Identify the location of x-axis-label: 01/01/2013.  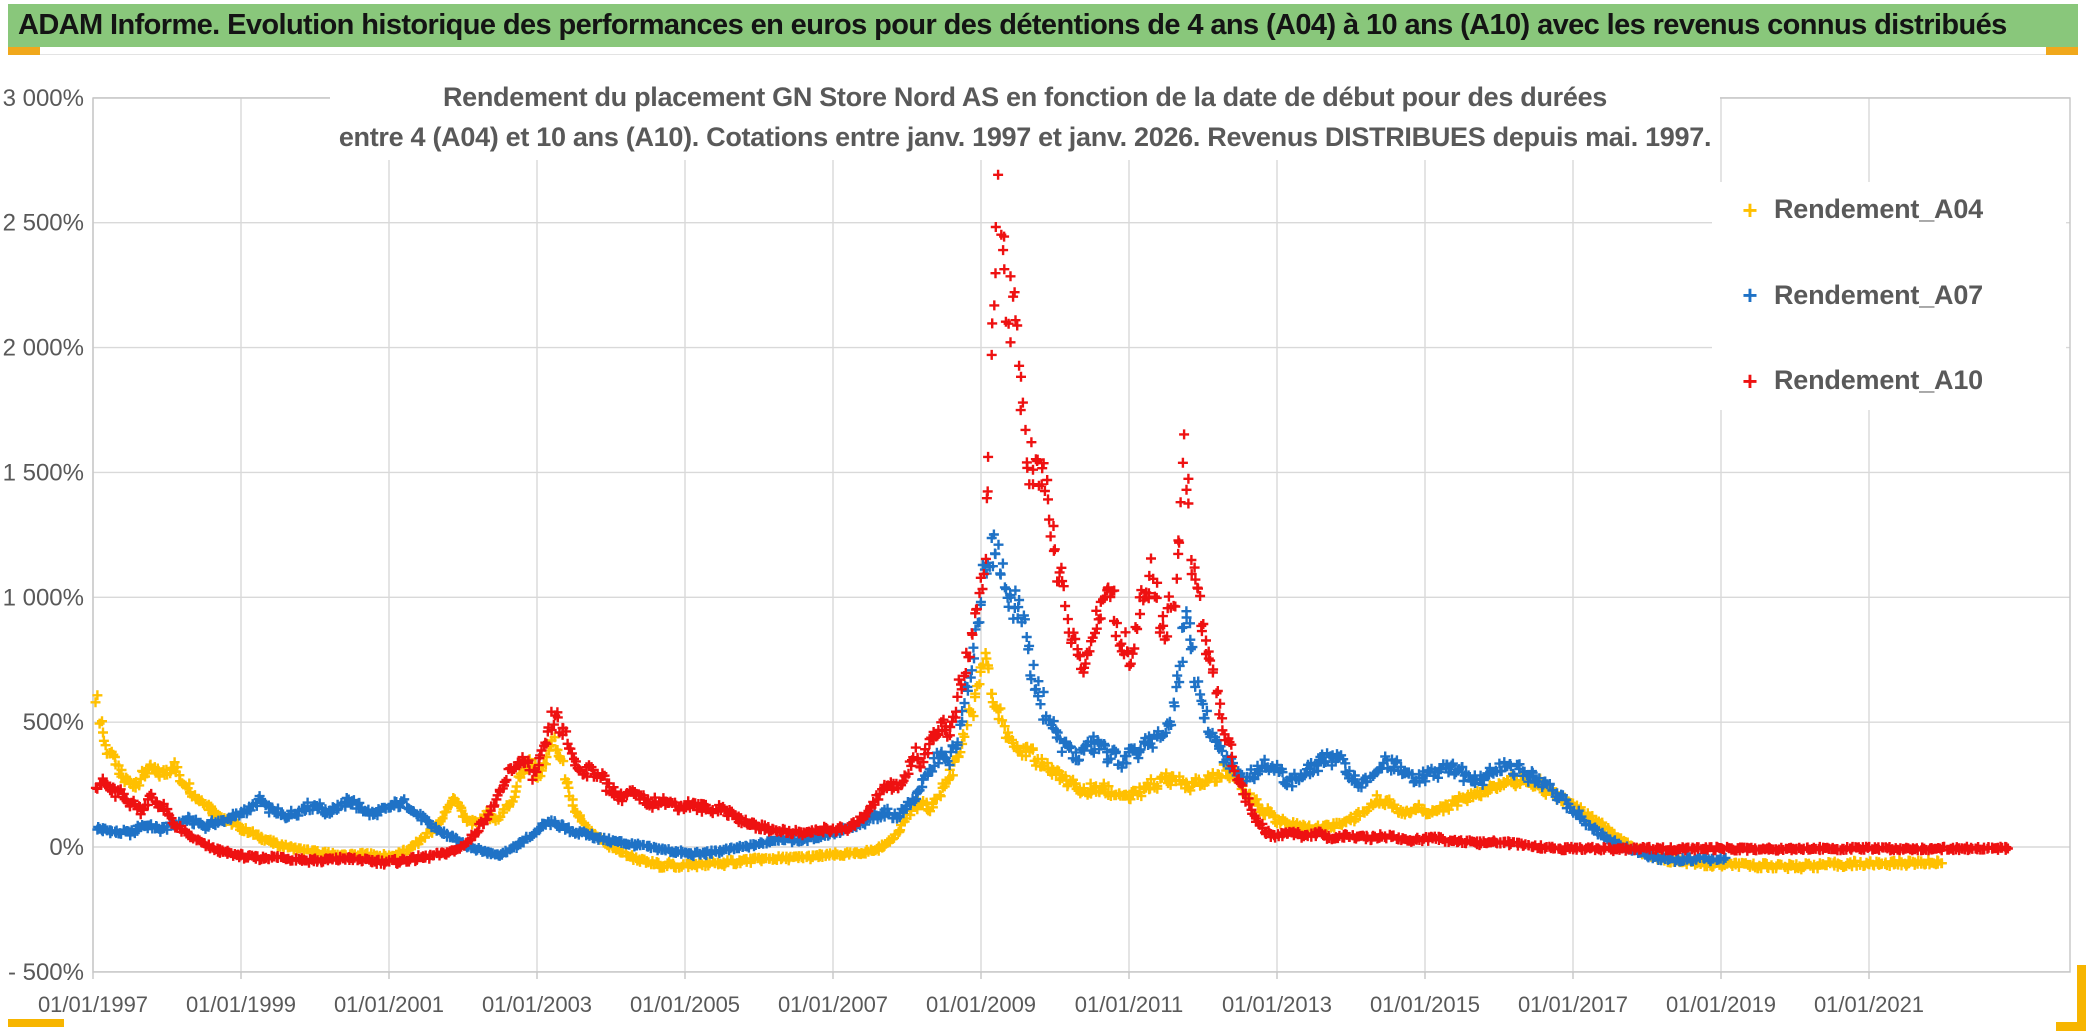
(1277, 1004).